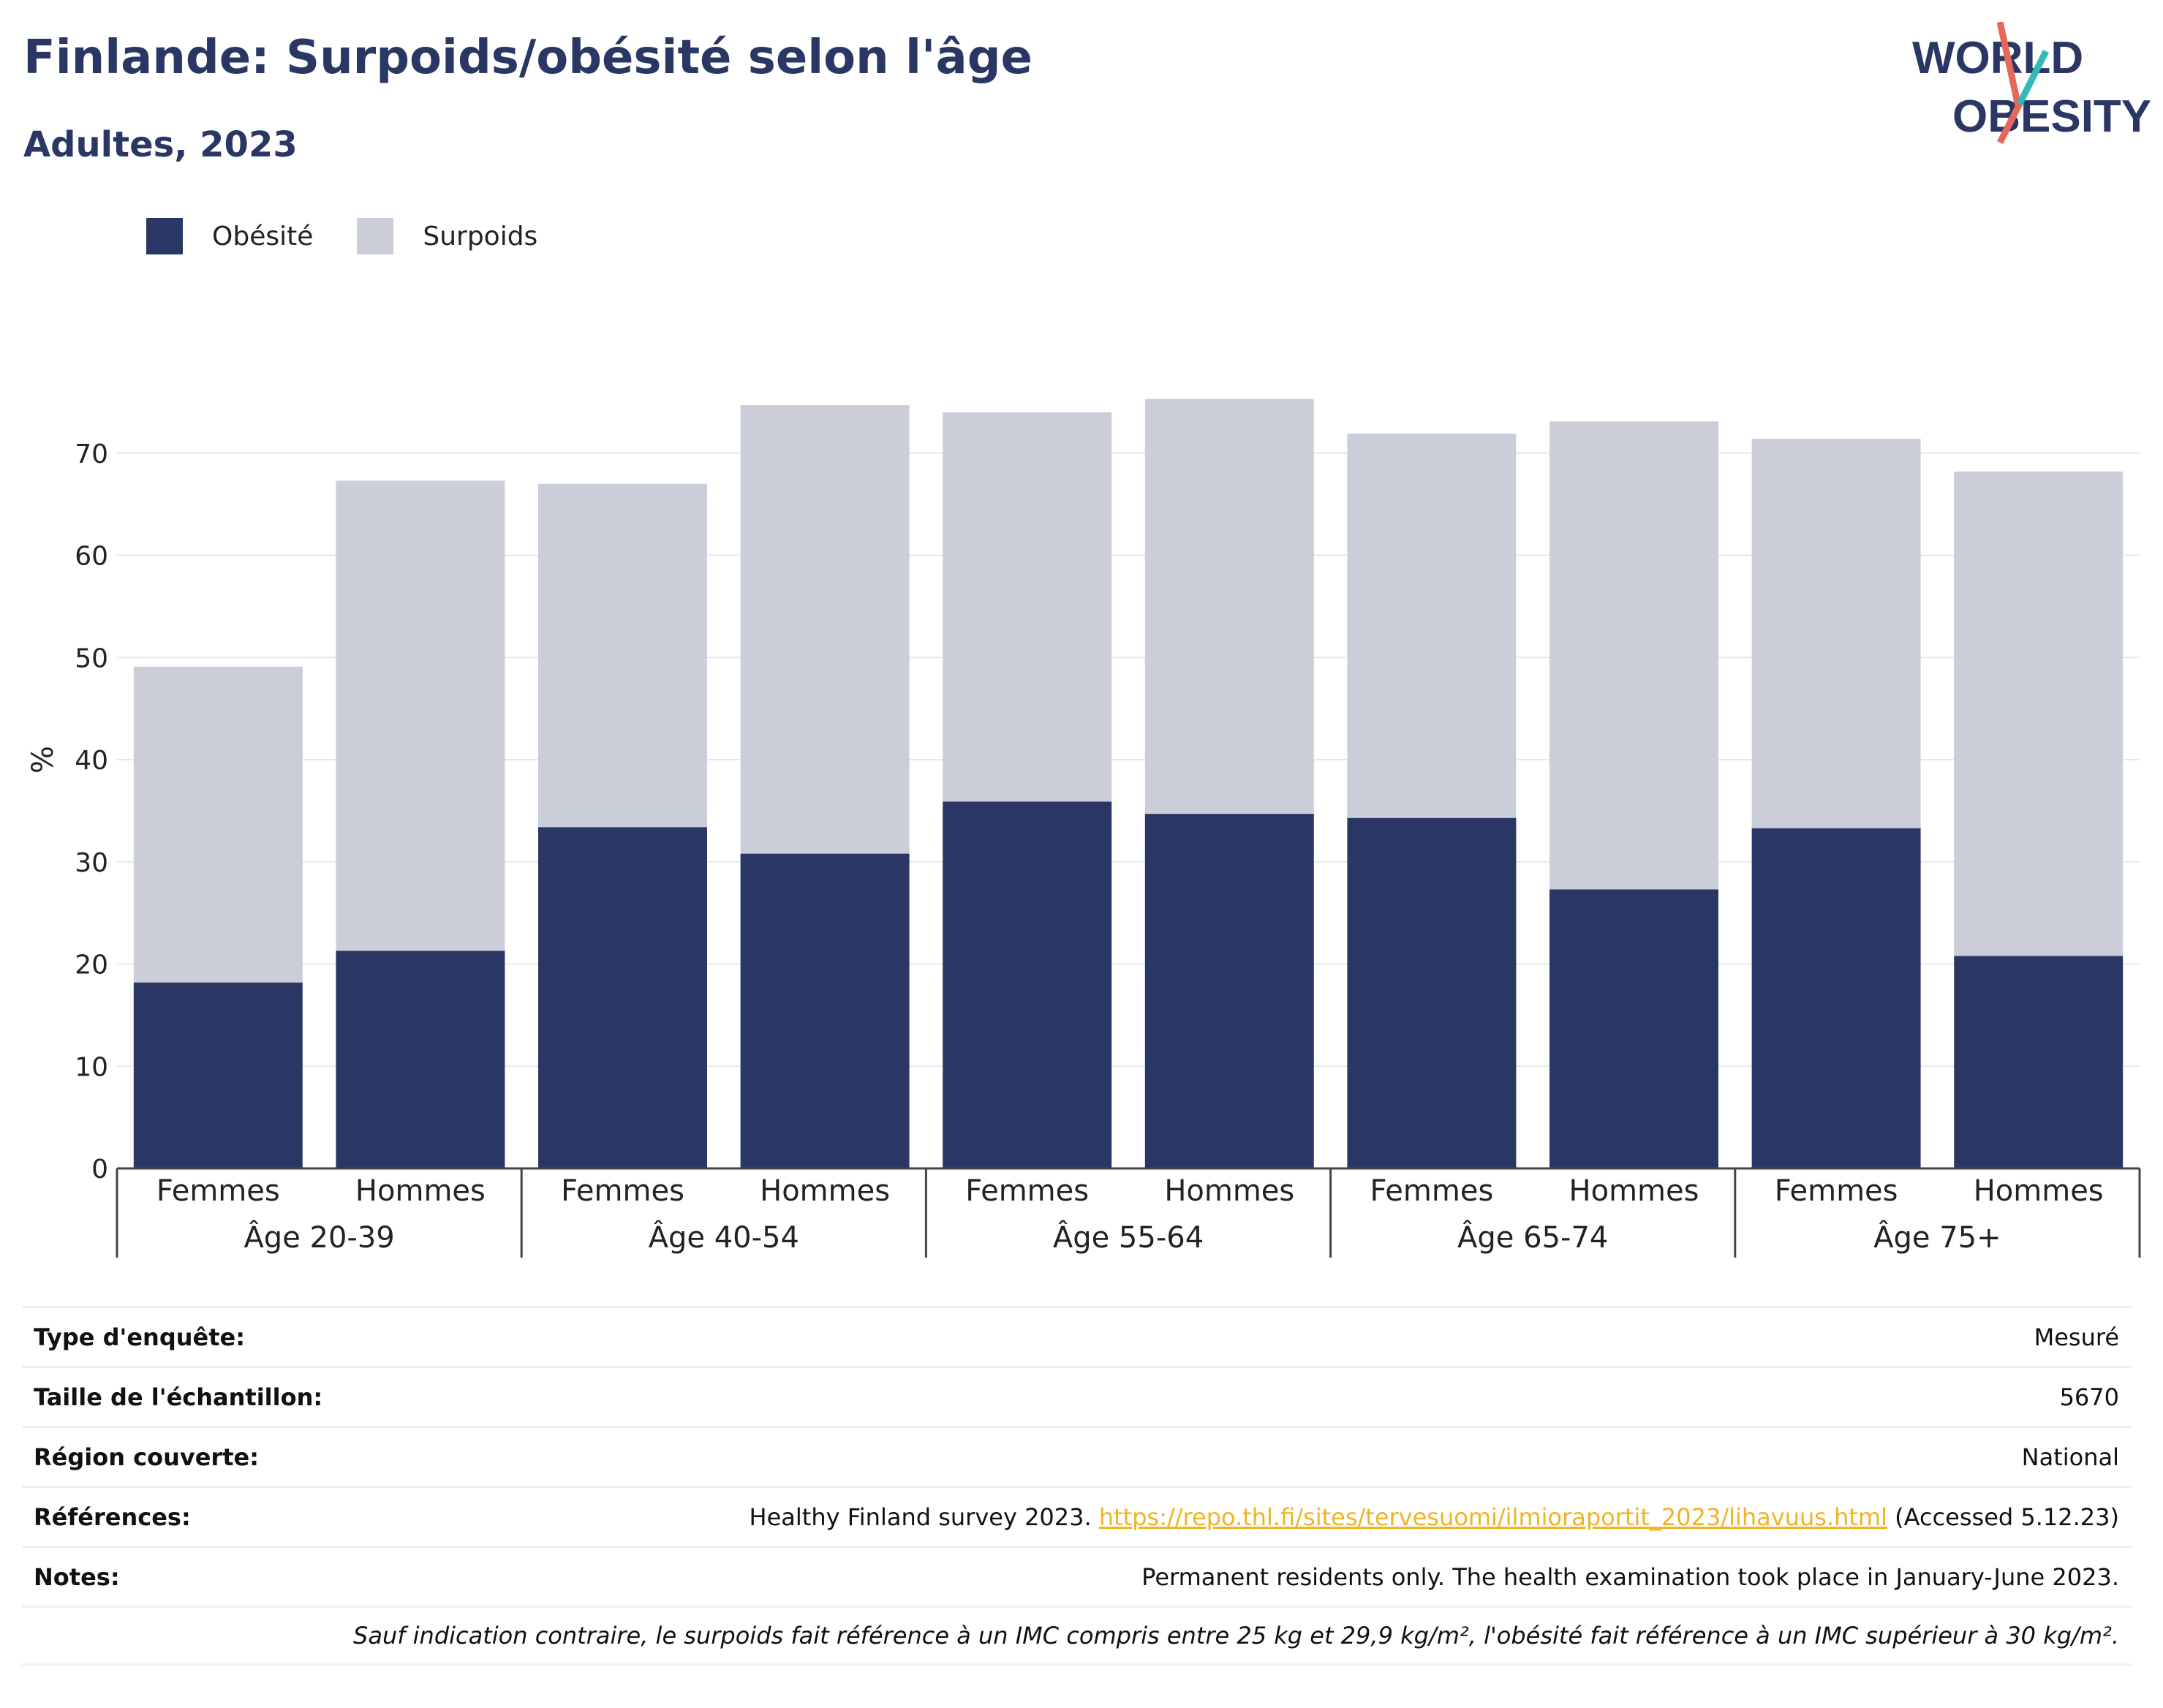 This screenshot has width=2163, height=1708. I want to click on info-row-region: Région couverte: National, so click(1076, 1456).